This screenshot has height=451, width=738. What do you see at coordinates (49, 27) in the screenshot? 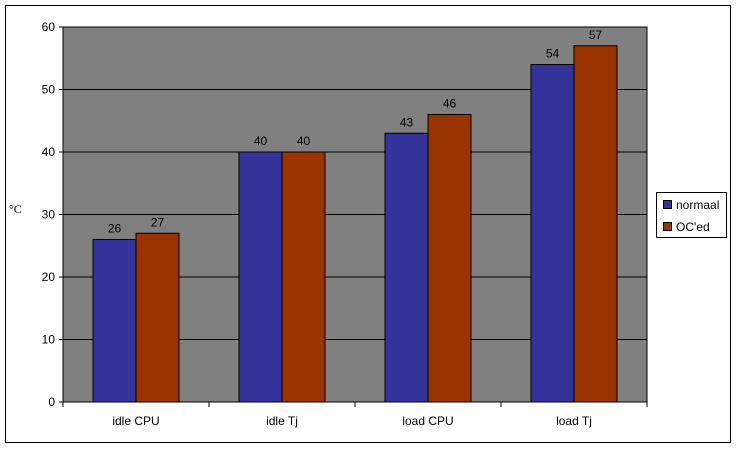
I see `y-tick-label-6: 60` at bounding box center [49, 27].